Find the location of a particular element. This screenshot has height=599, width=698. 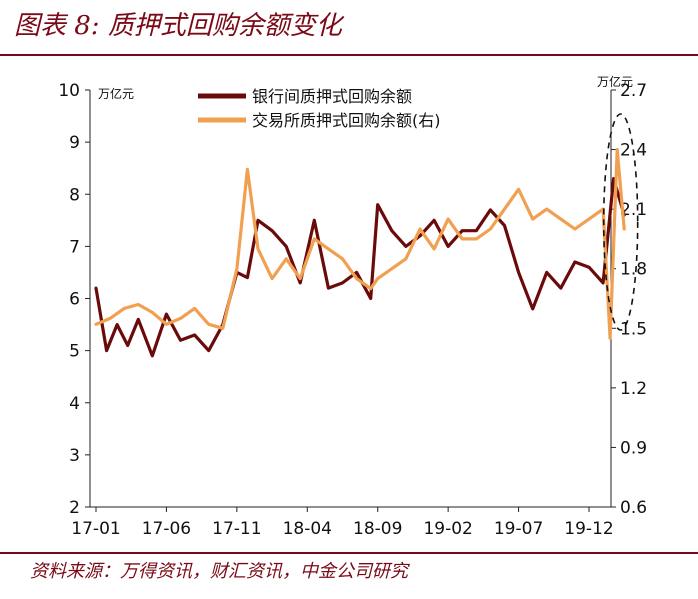

chart-title: 图表 8: 质押式回购余额变化 is located at coordinates (178, 26).